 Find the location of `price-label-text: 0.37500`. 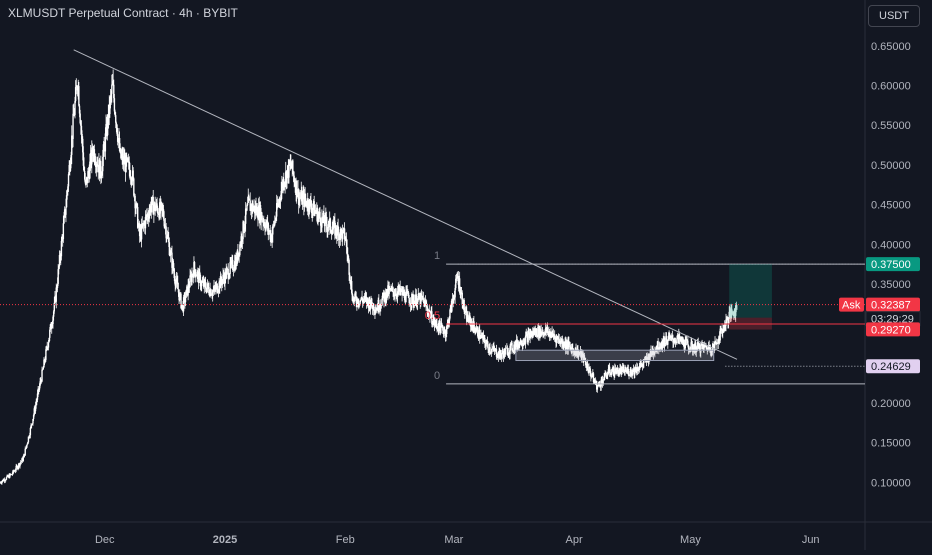

price-label-text: 0.37500 is located at coordinates (891, 265).